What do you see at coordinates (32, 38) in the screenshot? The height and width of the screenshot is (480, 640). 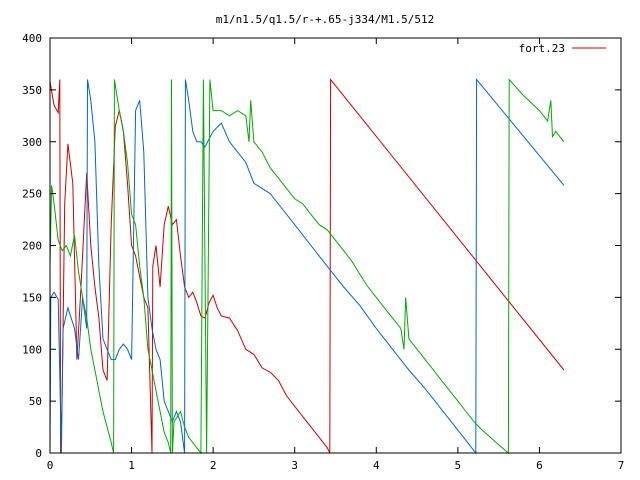 I see `y-tick-label: 400` at bounding box center [32, 38].